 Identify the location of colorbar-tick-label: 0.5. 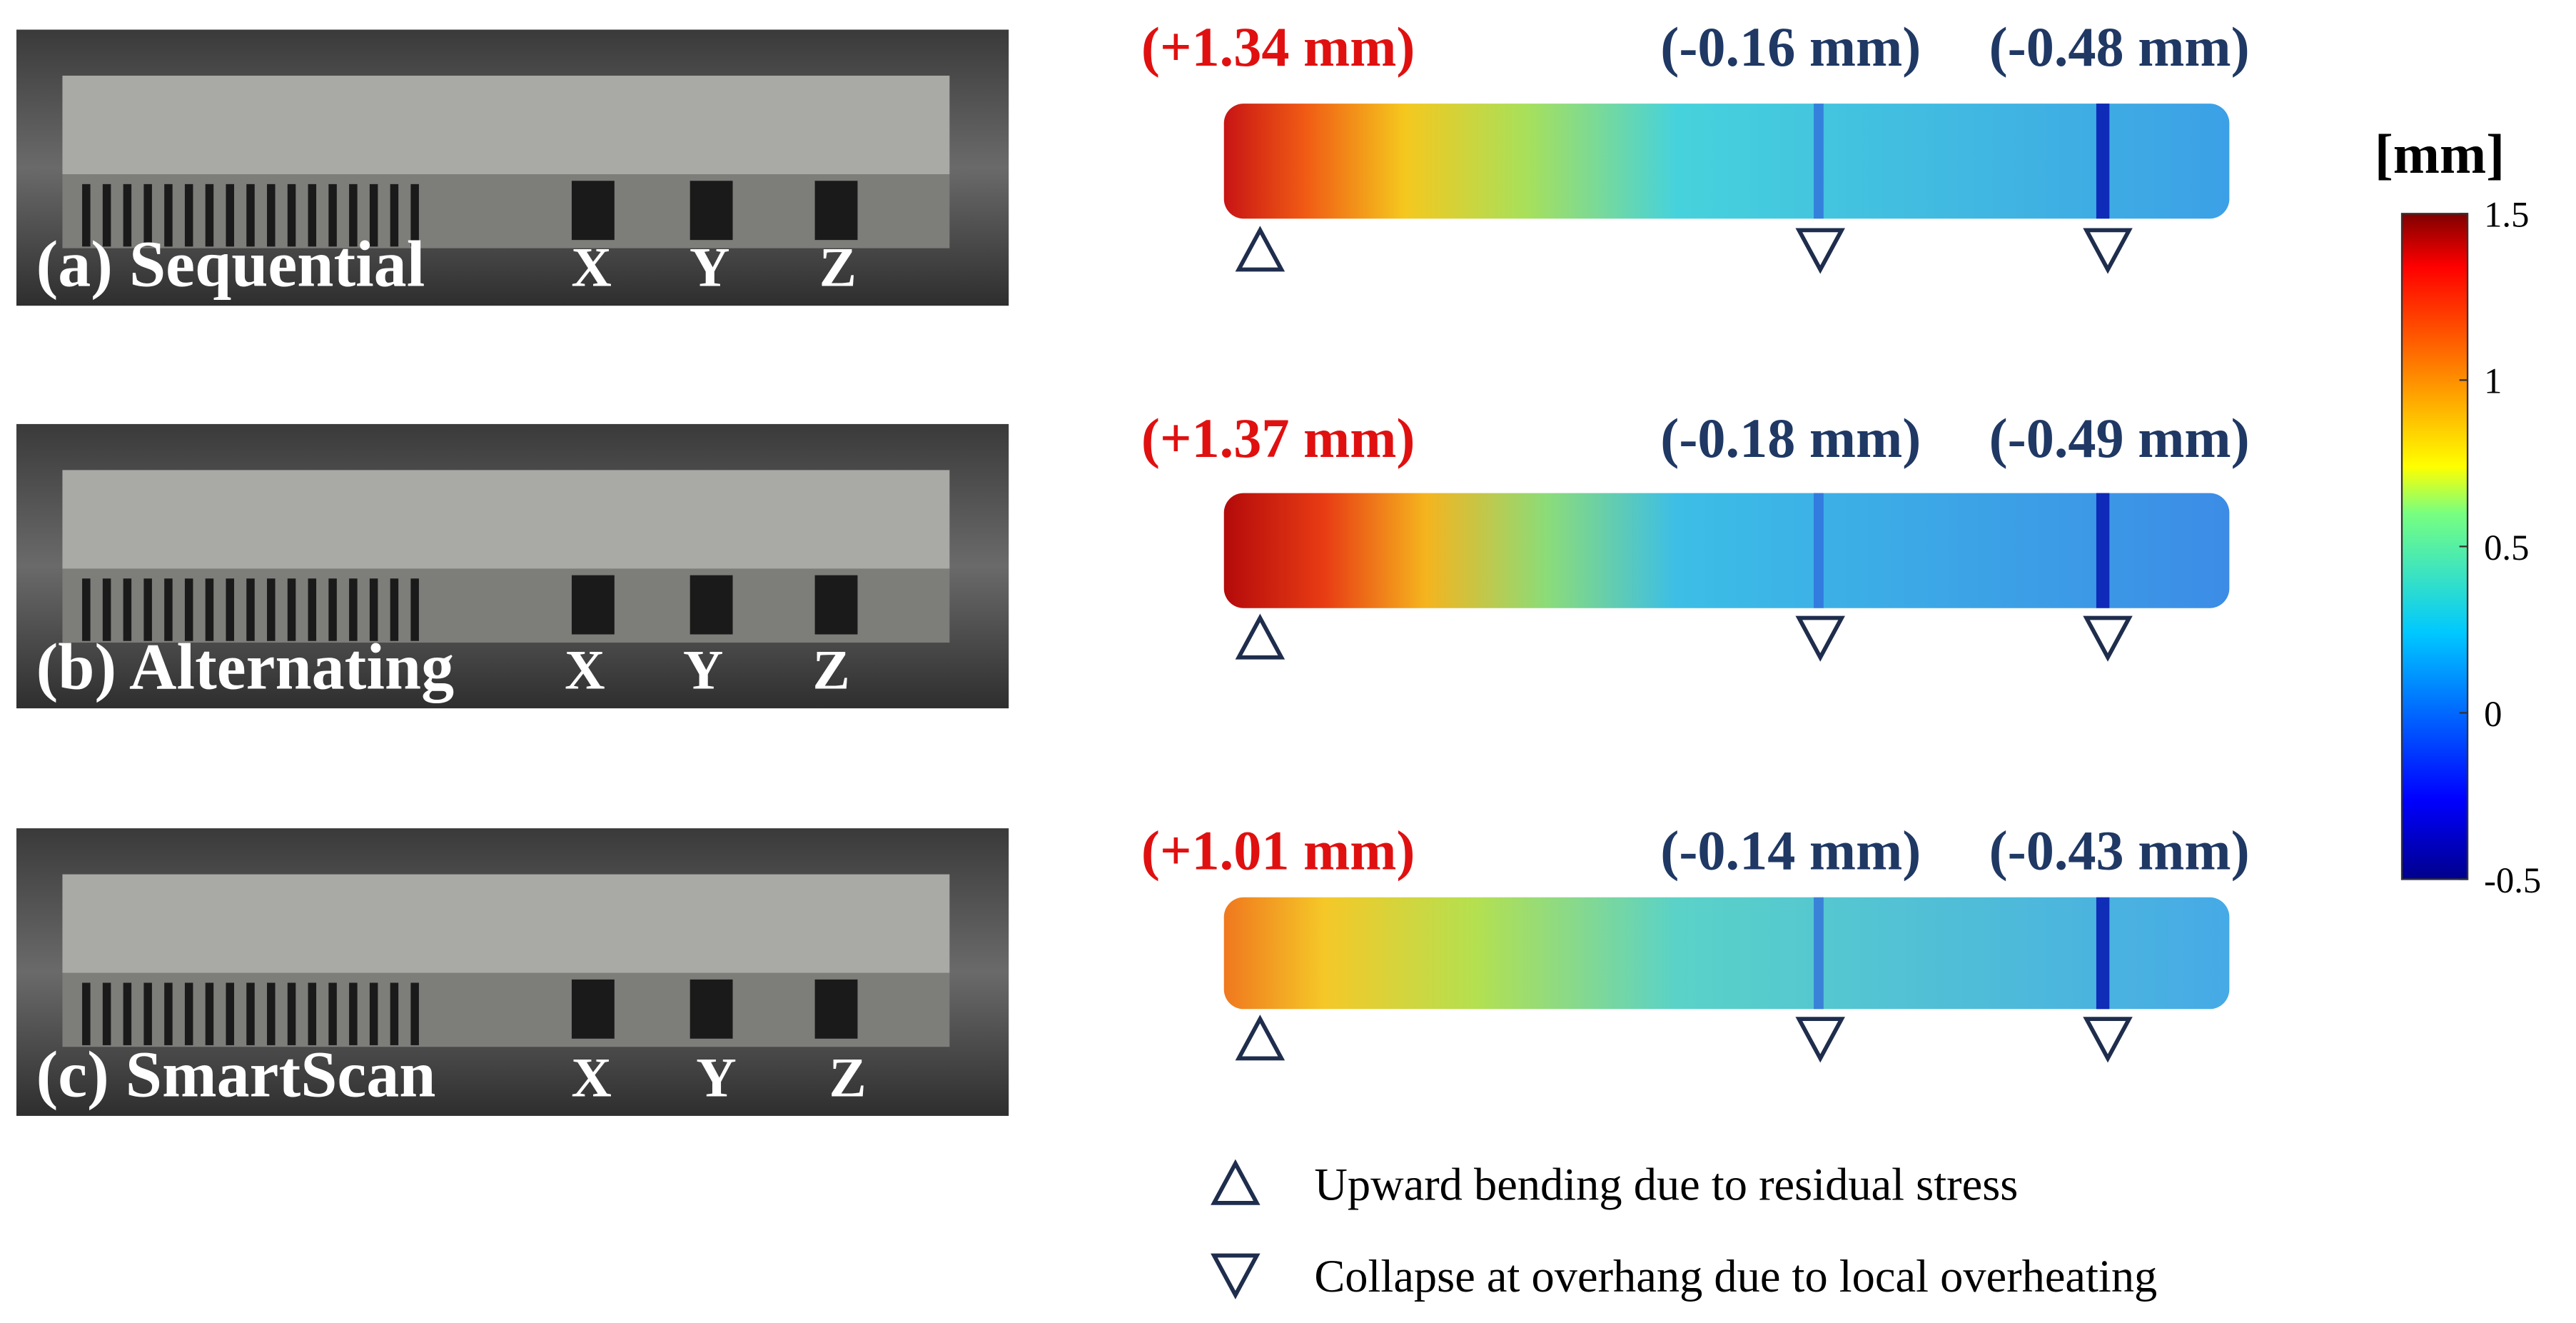
(2506, 548).